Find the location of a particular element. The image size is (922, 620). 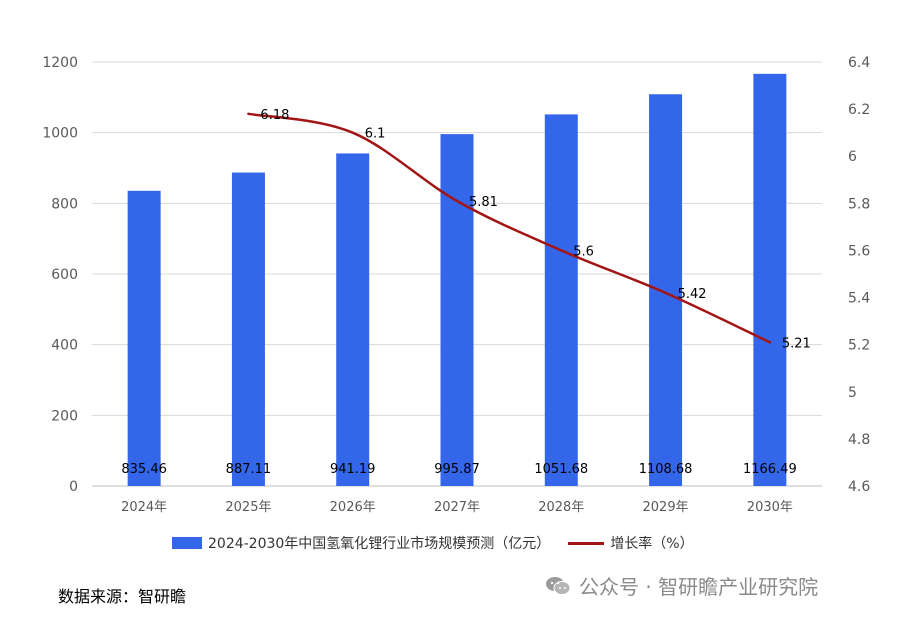

left-axis-ticks: 0 200 400 600 800 1000 1200 is located at coordinates (60, 275).